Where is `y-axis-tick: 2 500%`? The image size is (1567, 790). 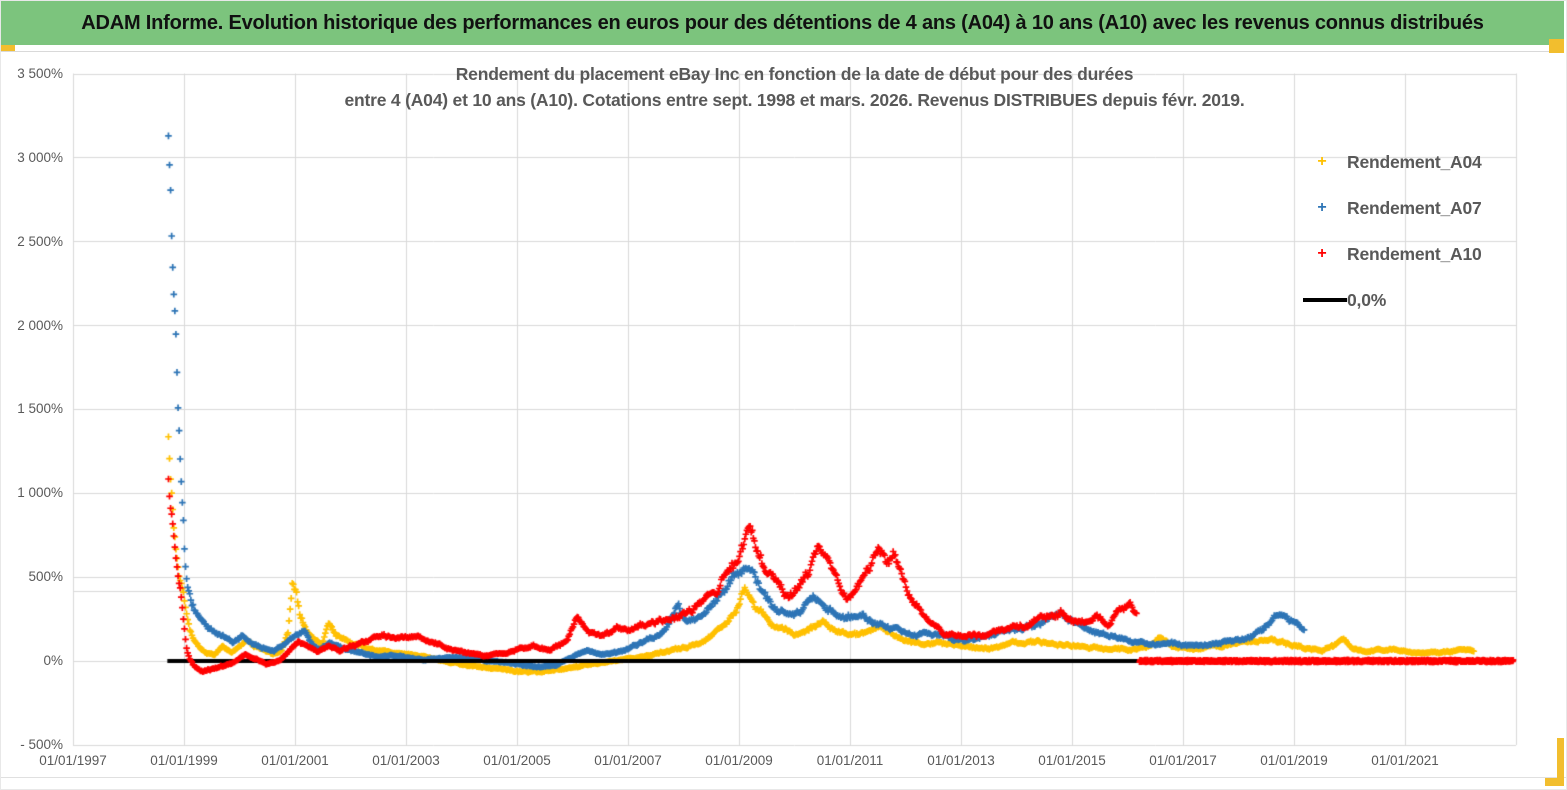 y-axis-tick: 2 500% is located at coordinates (40, 241).